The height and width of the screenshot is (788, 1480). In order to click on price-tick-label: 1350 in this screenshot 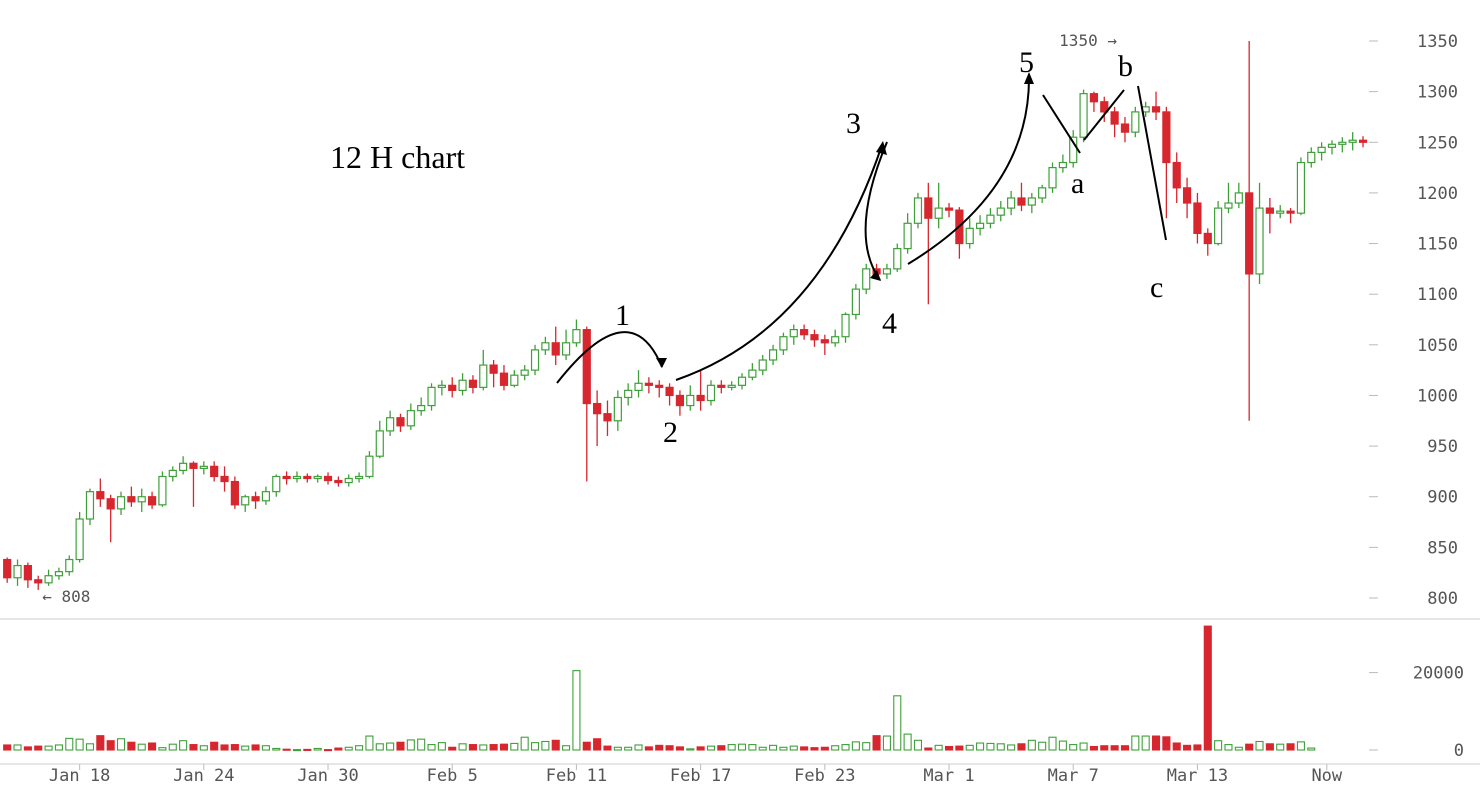, I will do `click(1437, 42)`.